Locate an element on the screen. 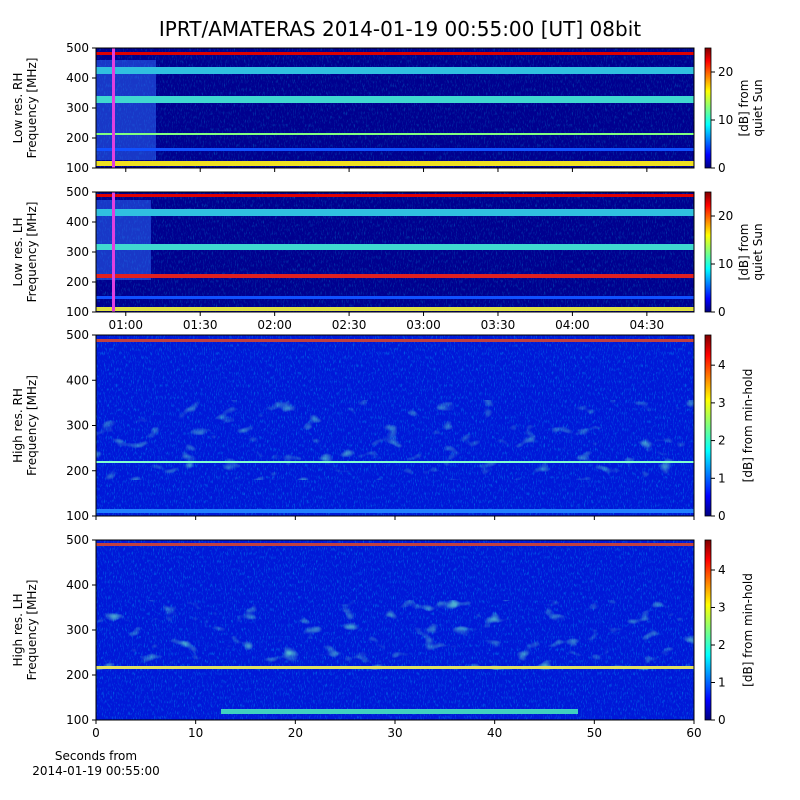 This screenshot has width=800, height=800. x-tick-label: 02:00 is located at coordinates (274, 325).